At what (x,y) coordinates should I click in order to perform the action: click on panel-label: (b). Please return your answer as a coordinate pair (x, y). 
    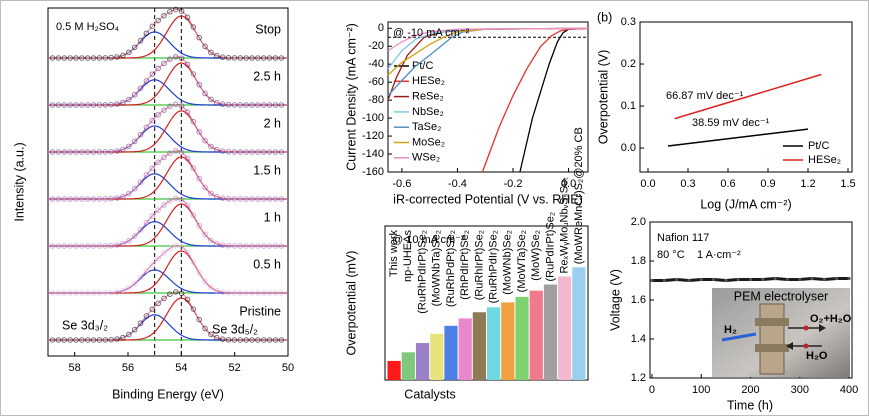
    Looking at the image, I should click on (604, 17).